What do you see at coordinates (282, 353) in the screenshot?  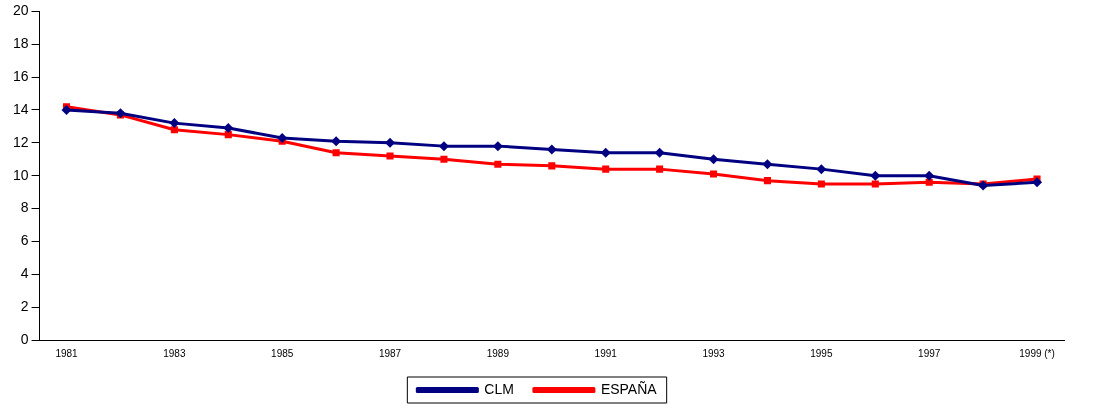 I see `x-tick-label: 1985` at bounding box center [282, 353].